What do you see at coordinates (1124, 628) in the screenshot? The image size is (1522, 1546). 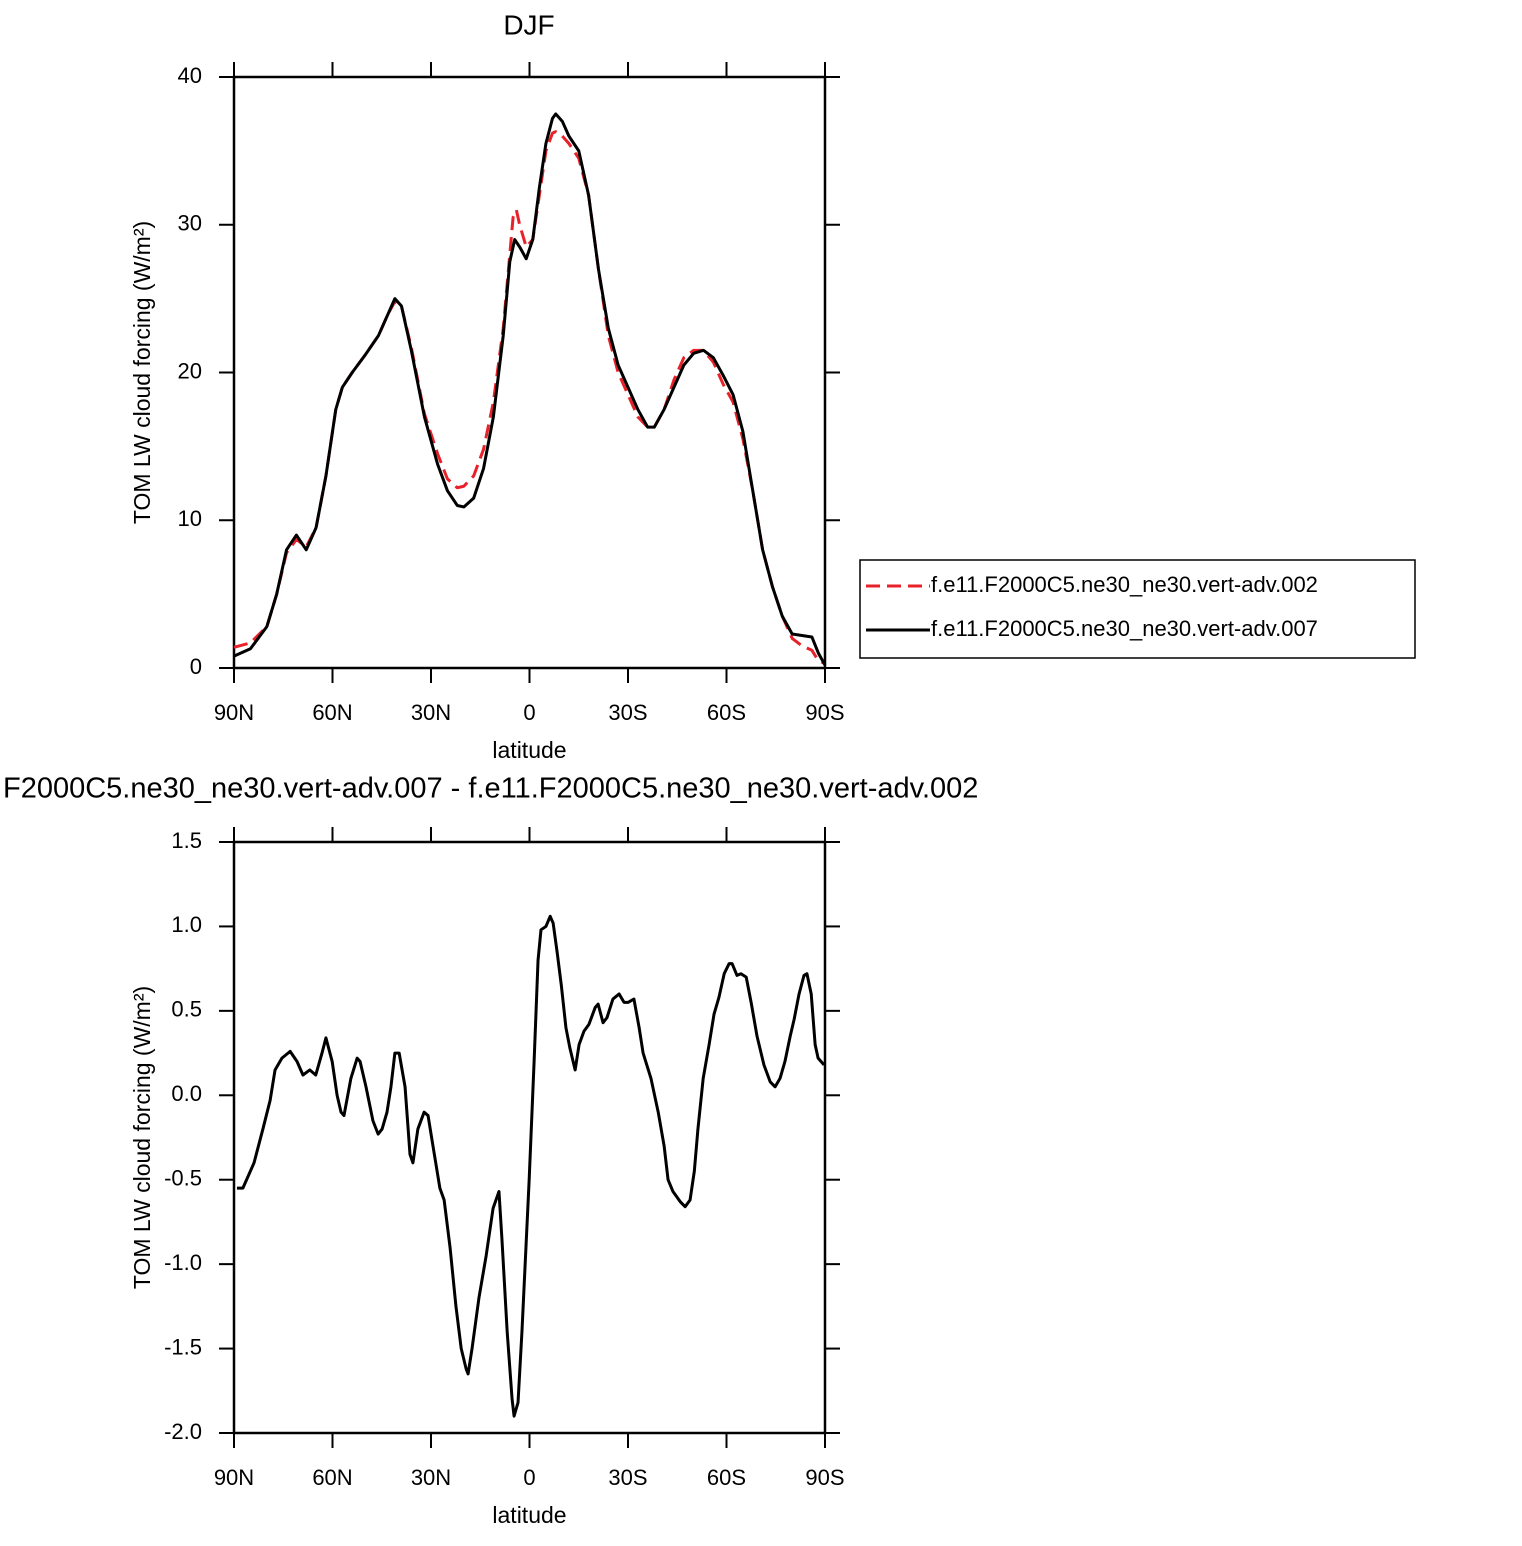 I see `legend-label: f.e11.F2000C5.ne30_ne30.vert-adv.007` at bounding box center [1124, 628].